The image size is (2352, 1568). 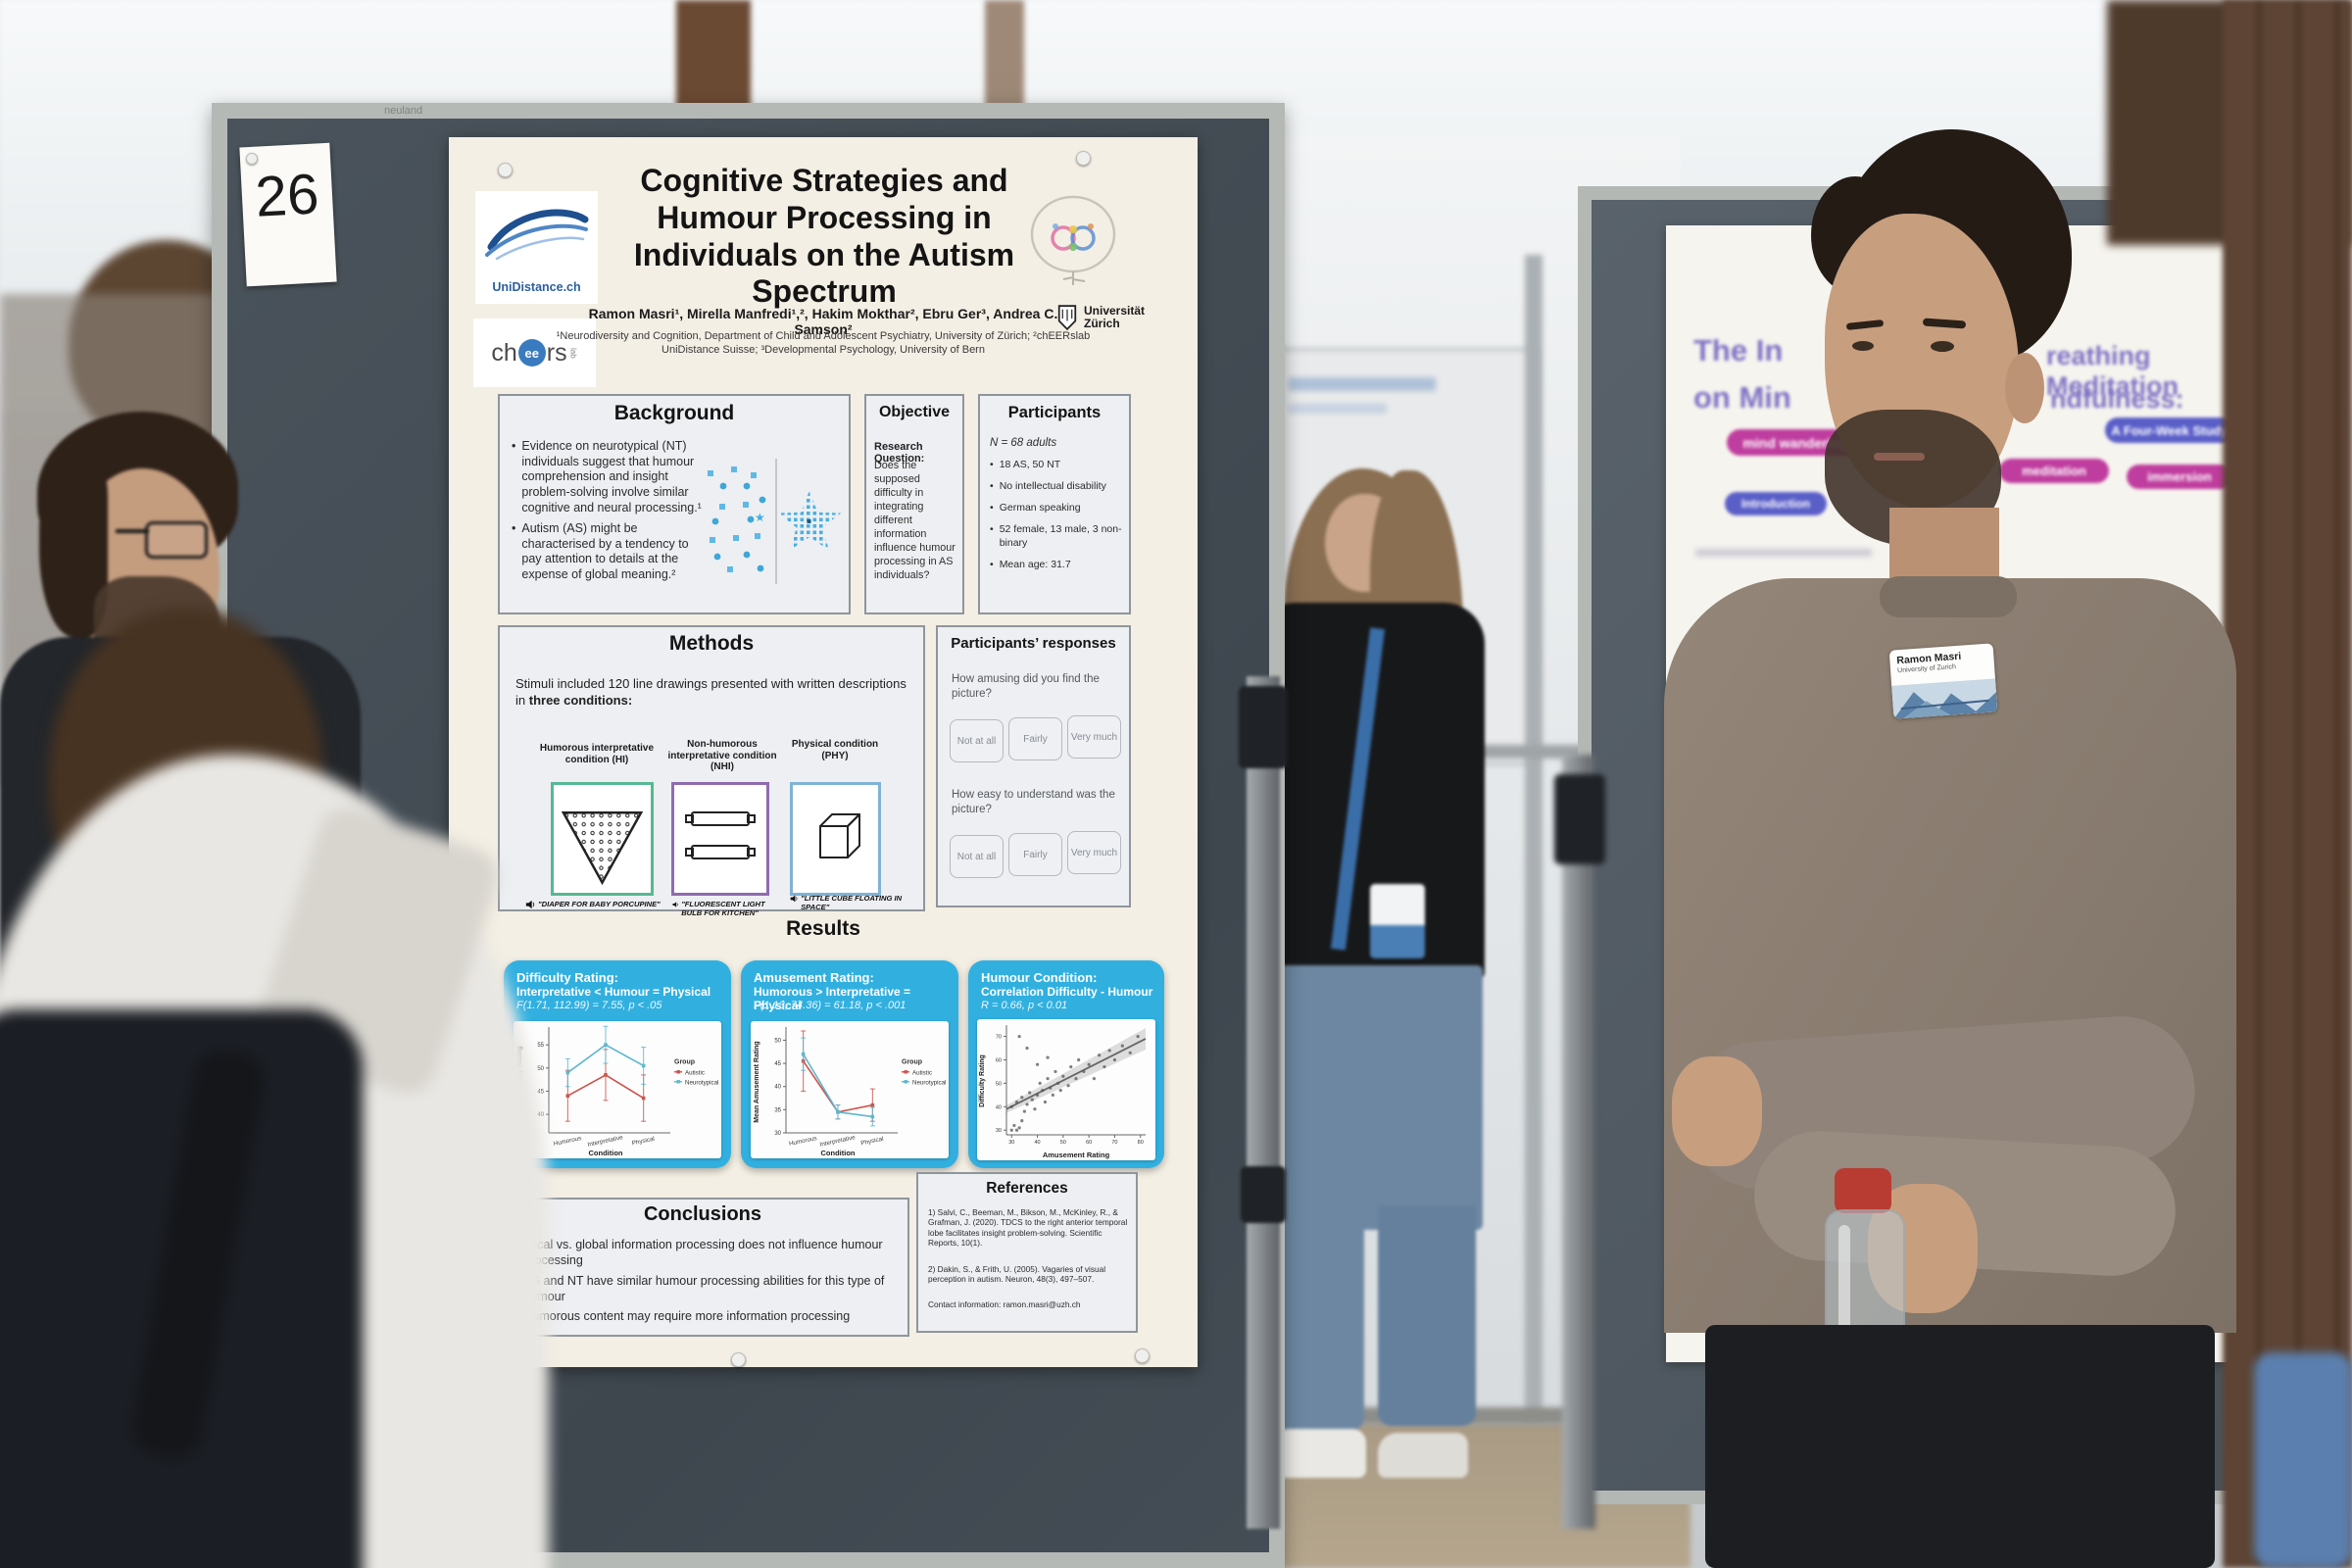 I want to click on responses-heading: Participants’ responses, so click(x=1033, y=643).